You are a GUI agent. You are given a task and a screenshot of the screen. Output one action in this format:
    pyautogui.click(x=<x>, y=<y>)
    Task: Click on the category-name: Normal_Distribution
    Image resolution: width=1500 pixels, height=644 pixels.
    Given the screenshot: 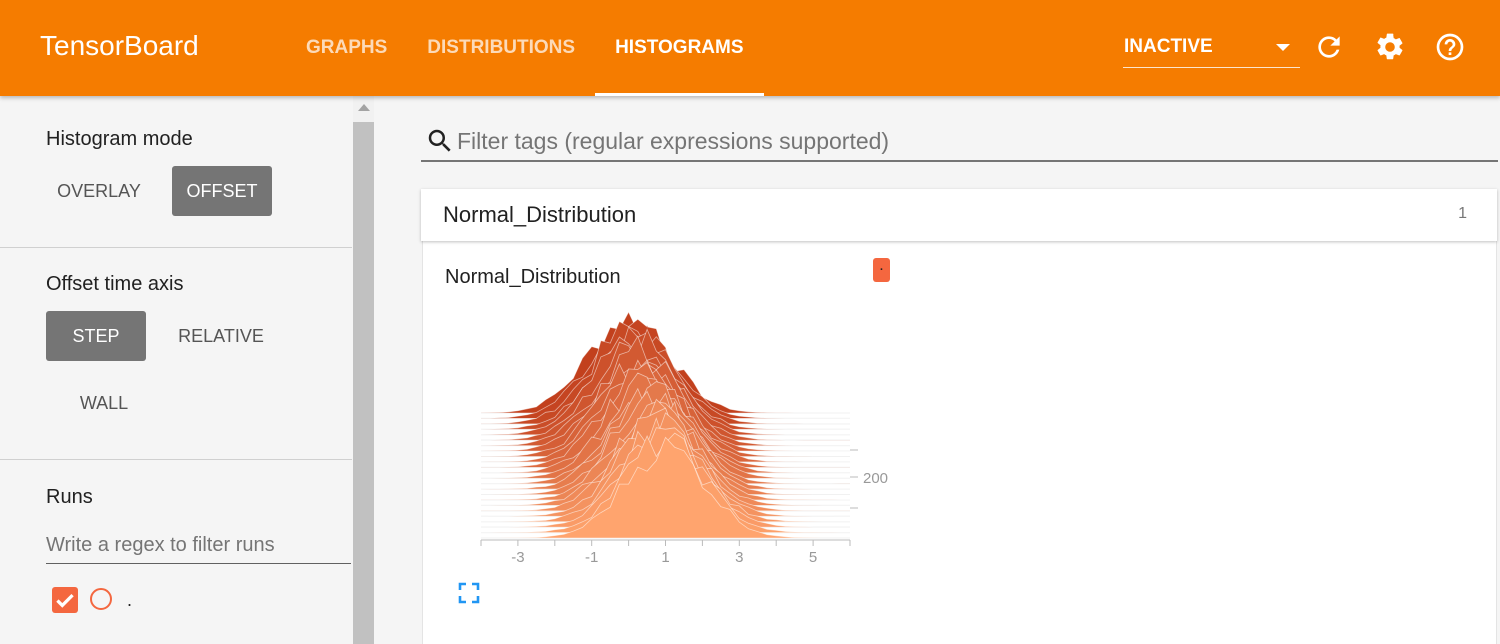 What is the action you would take?
    pyautogui.click(x=540, y=214)
    